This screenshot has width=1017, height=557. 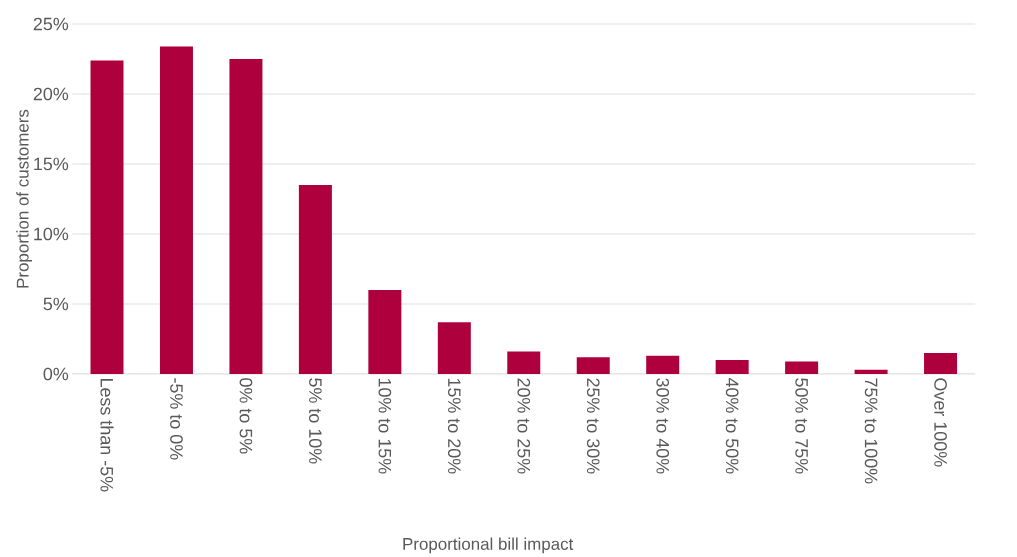 What do you see at coordinates (801, 426) in the screenshot?
I see `x-tick-label: 50% to 75%` at bounding box center [801, 426].